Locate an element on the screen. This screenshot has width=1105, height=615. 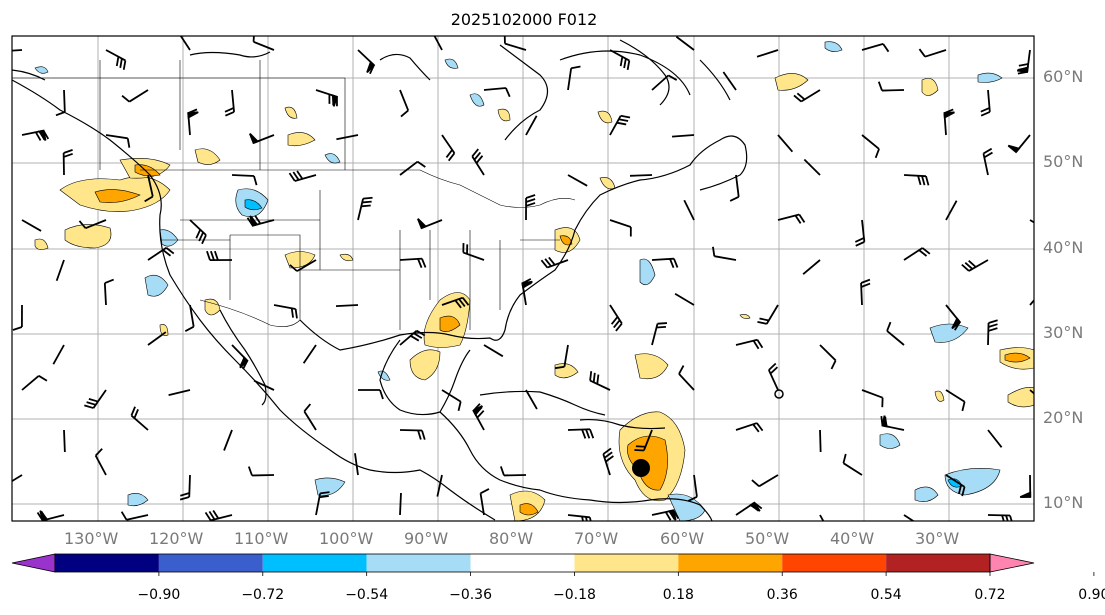
colorbar-tick-label: 0.18 is located at coordinates (678, 595).